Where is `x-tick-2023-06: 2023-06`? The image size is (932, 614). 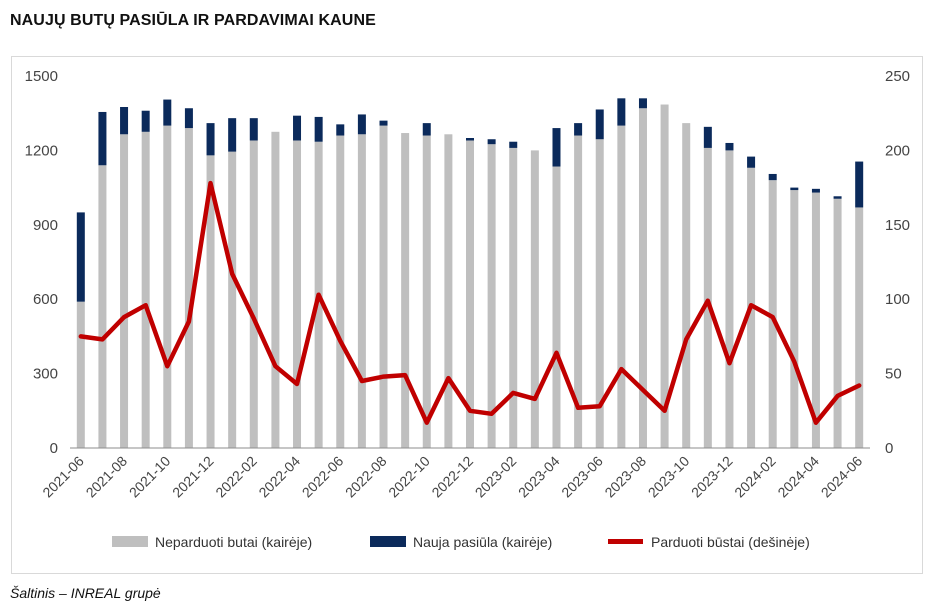
x-tick-2023-06: 2023-06 is located at coordinates (582, 477).